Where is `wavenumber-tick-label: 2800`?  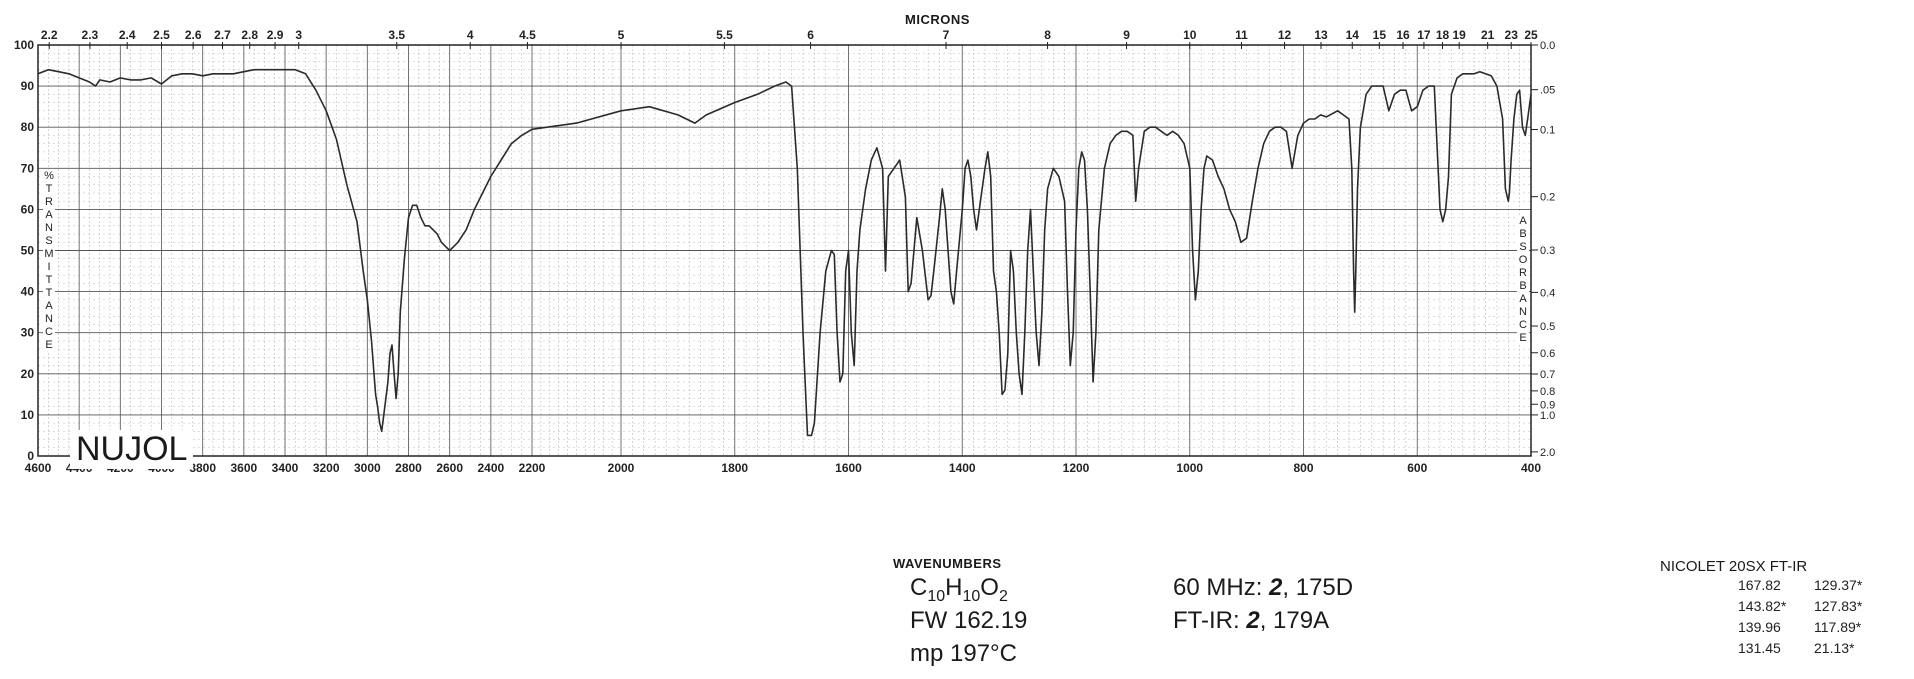 wavenumber-tick-label: 2800 is located at coordinates (408, 468).